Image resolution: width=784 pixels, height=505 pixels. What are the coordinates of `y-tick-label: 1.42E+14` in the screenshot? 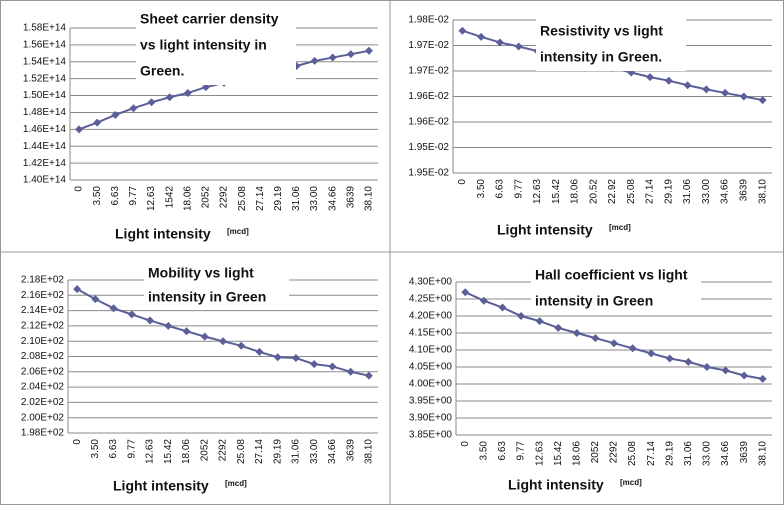 It's located at (45, 163).